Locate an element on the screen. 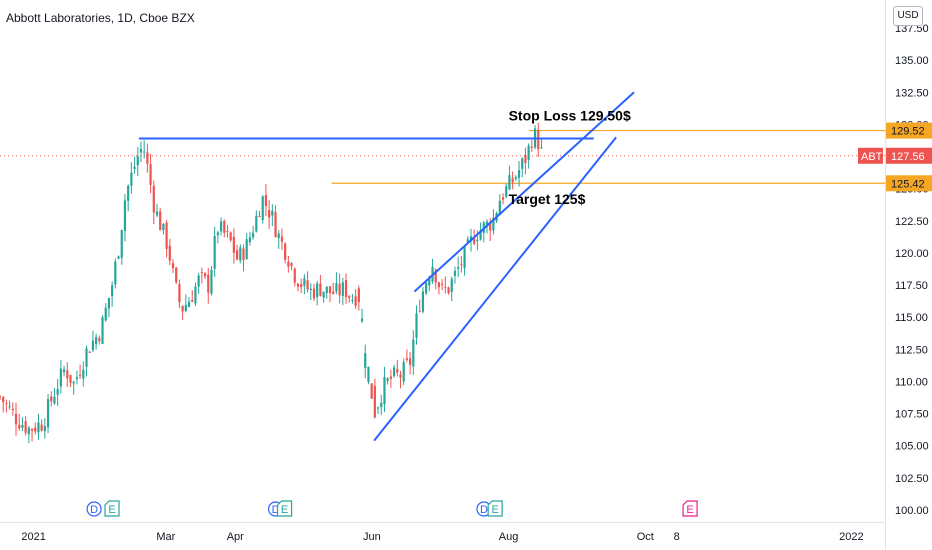 This screenshot has height=550, width=932. y-tick-label: 107.50 is located at coordinates (912, 415).